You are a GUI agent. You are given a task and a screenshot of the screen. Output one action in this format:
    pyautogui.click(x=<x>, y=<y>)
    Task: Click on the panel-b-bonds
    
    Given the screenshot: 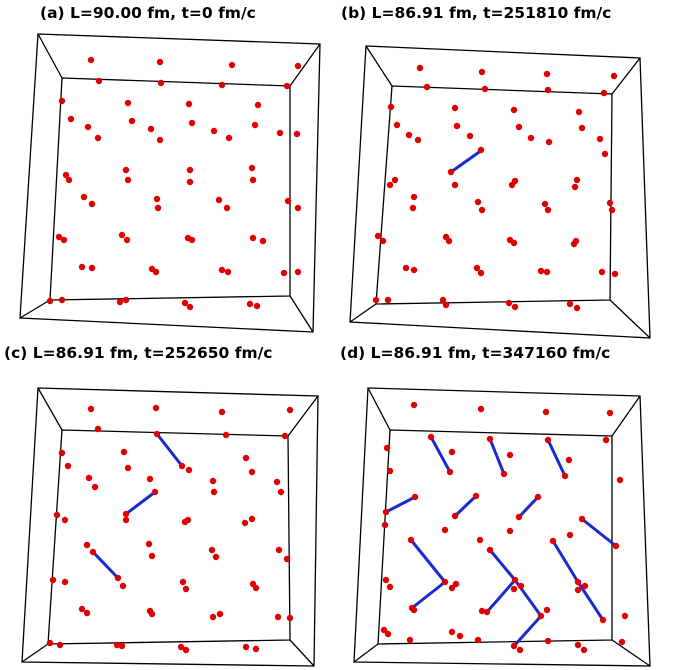 What is the action you would take?
    pyautogui.click(x=466, y=161)
    